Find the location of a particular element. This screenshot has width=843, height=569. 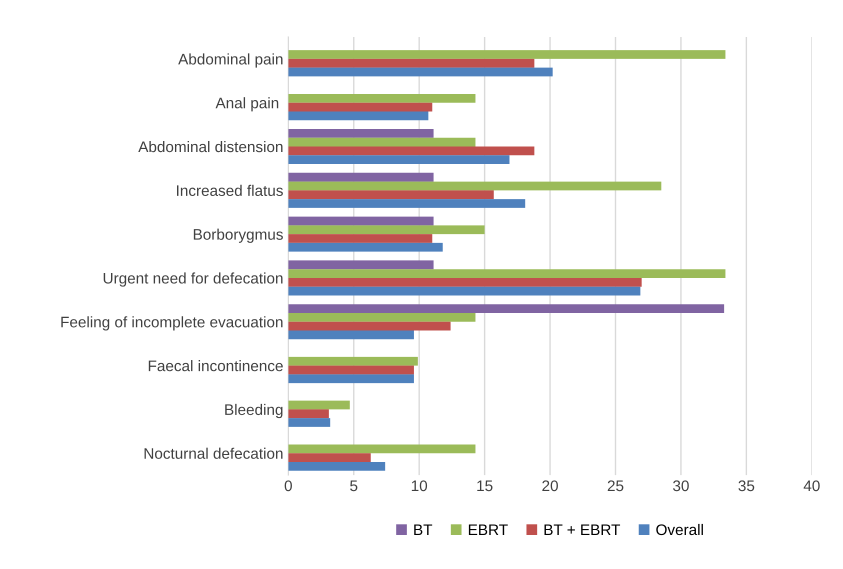

y-tick-label: Abdominal pain is located at coordinates (230, 60).